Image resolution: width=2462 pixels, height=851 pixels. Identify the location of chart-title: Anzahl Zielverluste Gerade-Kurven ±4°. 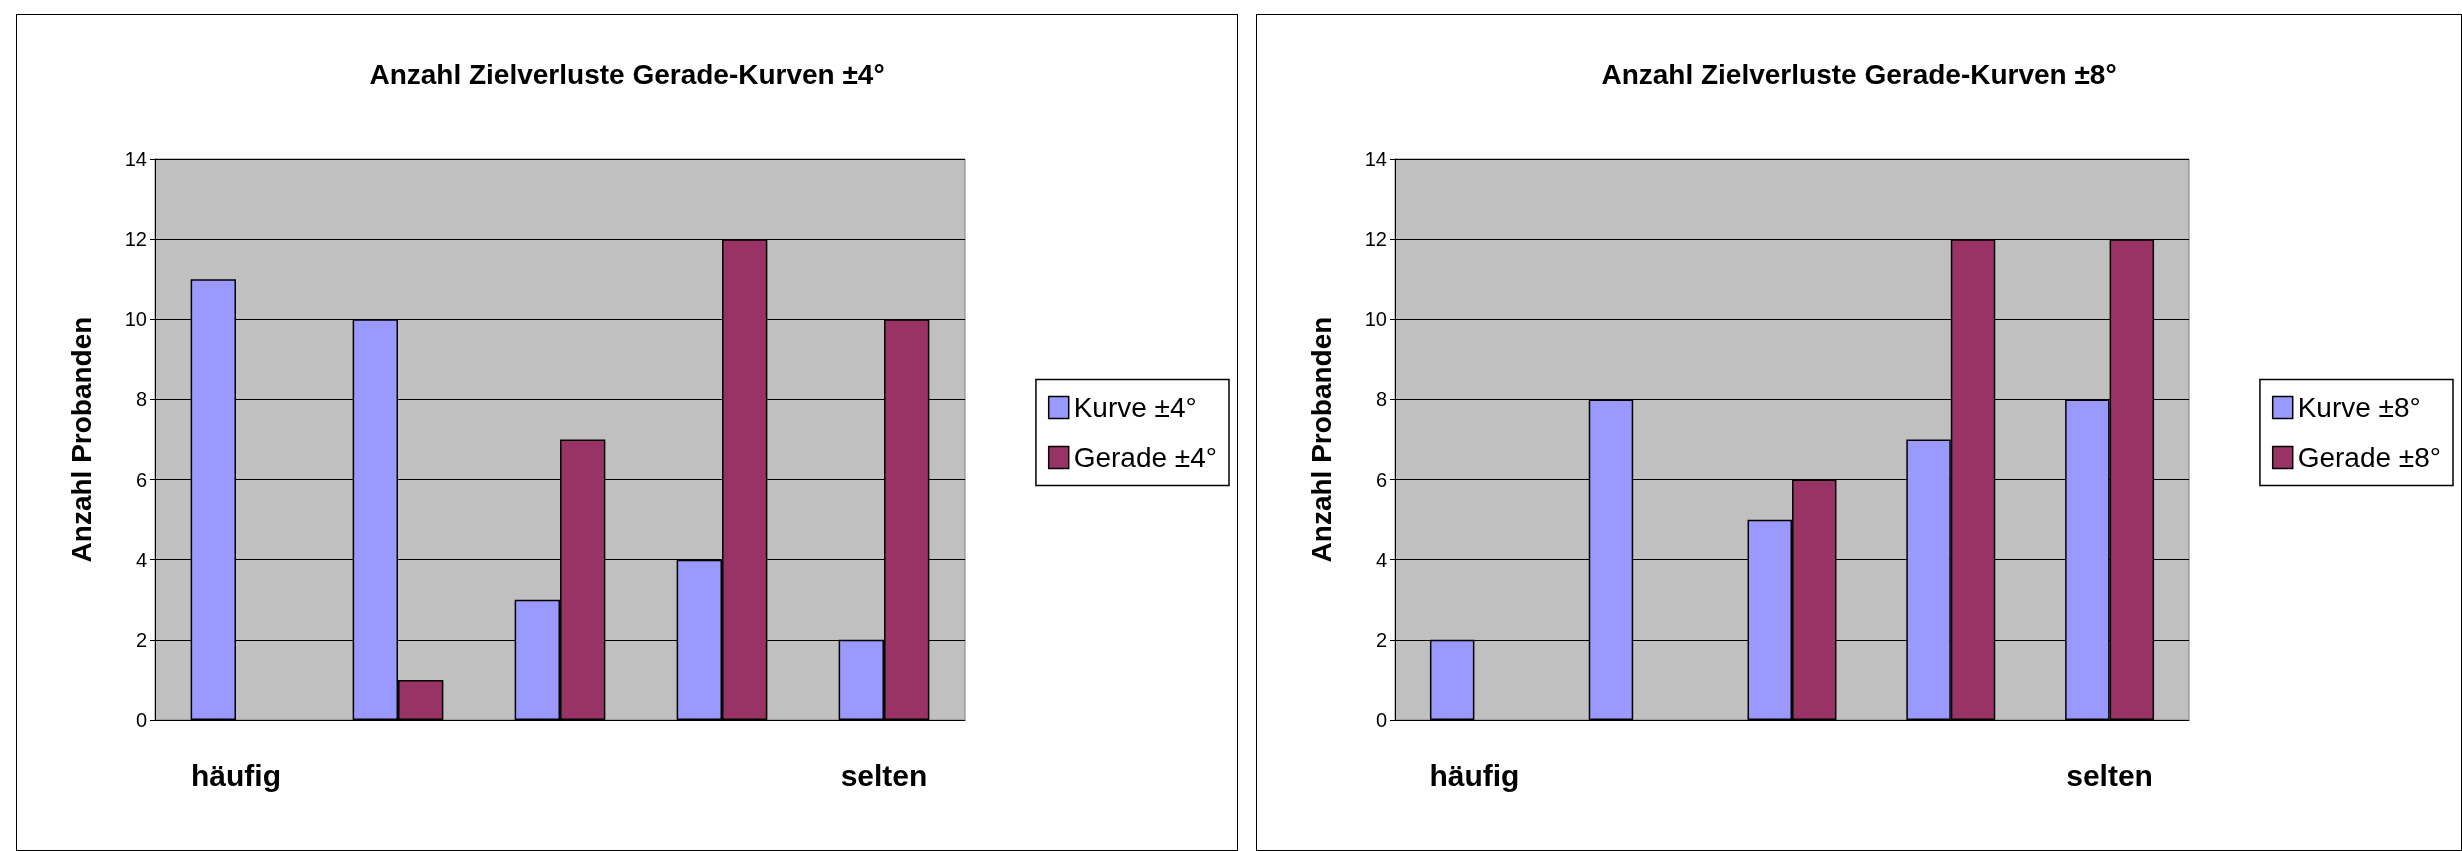
(627, 74).